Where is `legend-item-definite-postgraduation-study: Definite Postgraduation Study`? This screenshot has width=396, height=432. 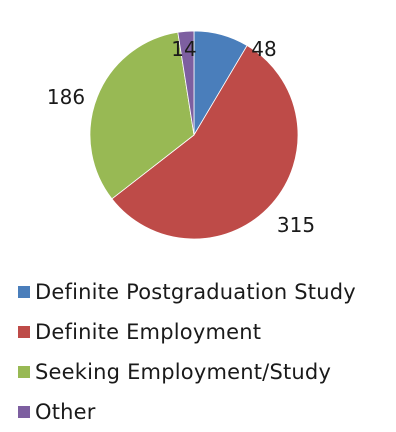
legend-item-definite-postgraduation-study: Definite Postgraduation Study is located at coordinates (187, 292).